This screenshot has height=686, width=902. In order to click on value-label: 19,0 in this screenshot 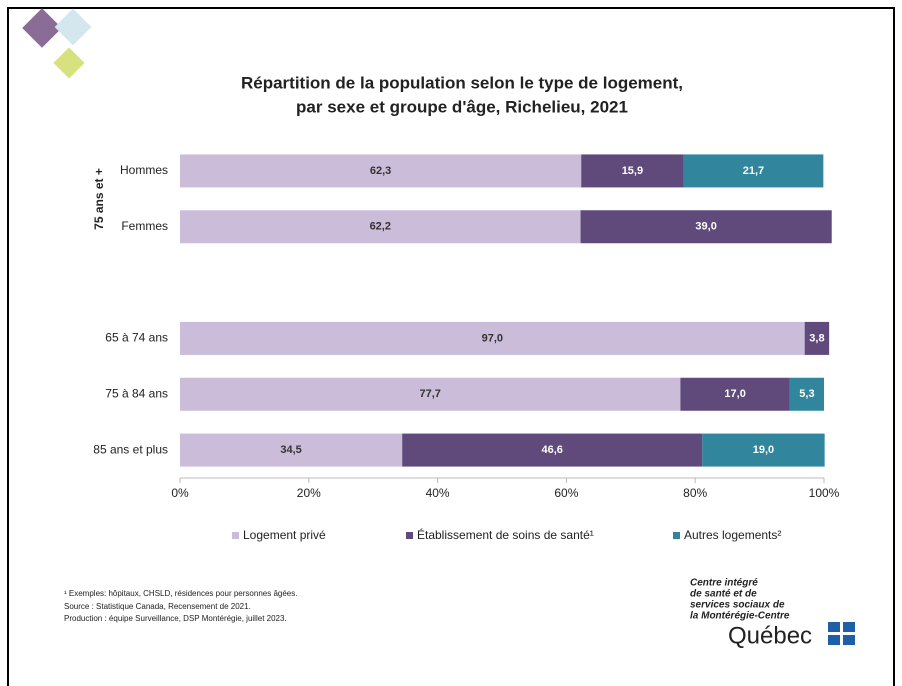, I will do `click(763, 450)`.